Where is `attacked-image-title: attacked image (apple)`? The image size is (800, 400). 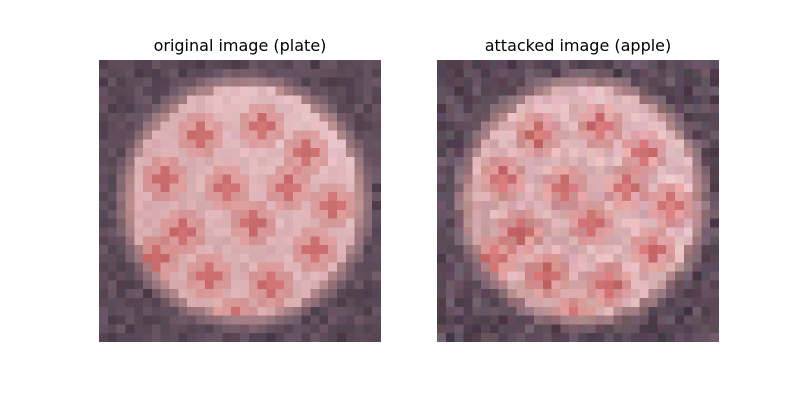 attacked-image-title: attacked image (apple) is located at coordinates (578, 45).